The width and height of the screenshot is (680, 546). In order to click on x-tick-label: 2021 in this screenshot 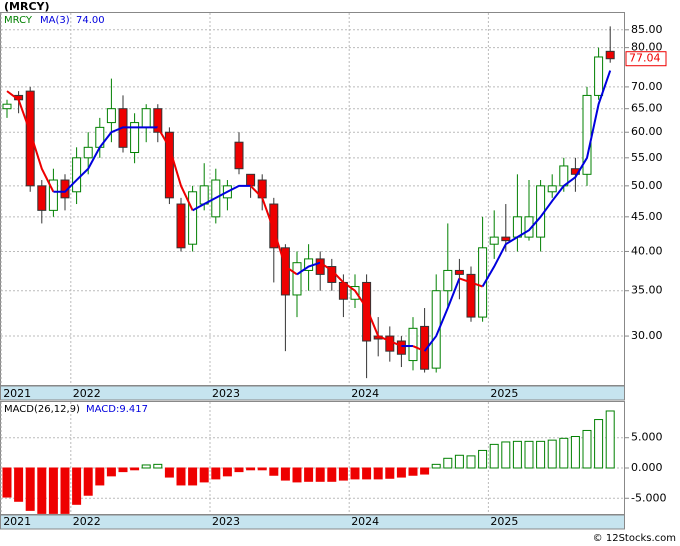, I will do `click(17, 521)`.